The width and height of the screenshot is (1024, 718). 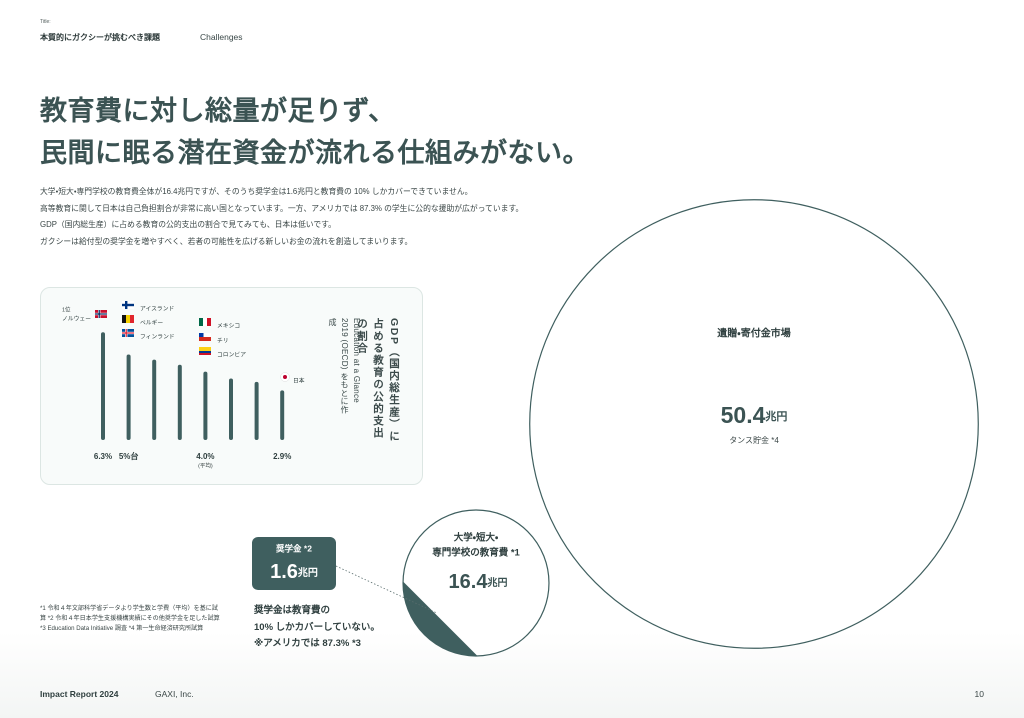 What do you see at coordinates (282, 456) in the screenshot?
I see `value-label: 2.9%` at bounding box center [282, 456].